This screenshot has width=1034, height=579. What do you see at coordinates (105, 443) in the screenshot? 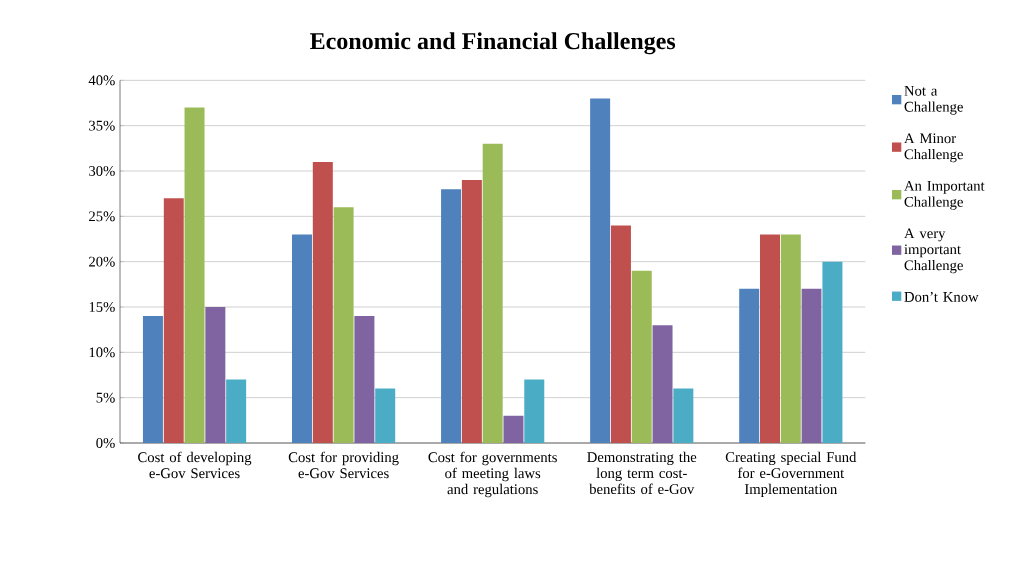
I see `y-tick-label: 0%` at bounding box center [105, 443].